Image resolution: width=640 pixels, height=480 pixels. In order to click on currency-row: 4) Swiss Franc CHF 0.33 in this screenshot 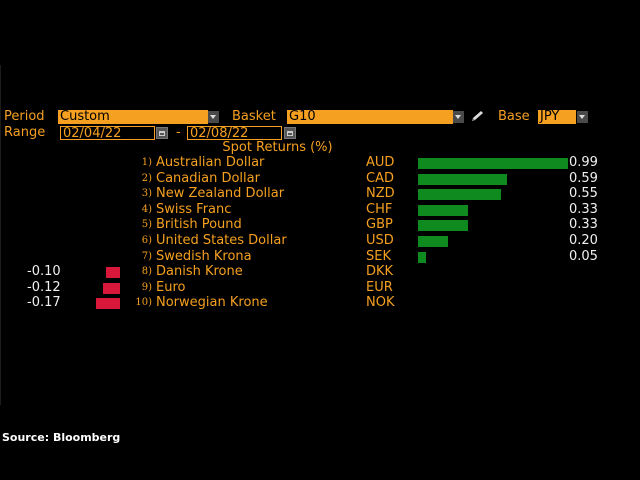, I will do `click(320, 210)`.